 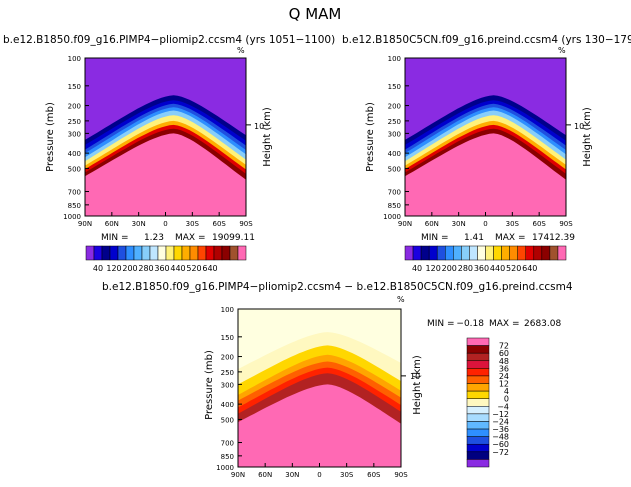 I want to click on colorbar-label: 640, so click(x=529, y=268).